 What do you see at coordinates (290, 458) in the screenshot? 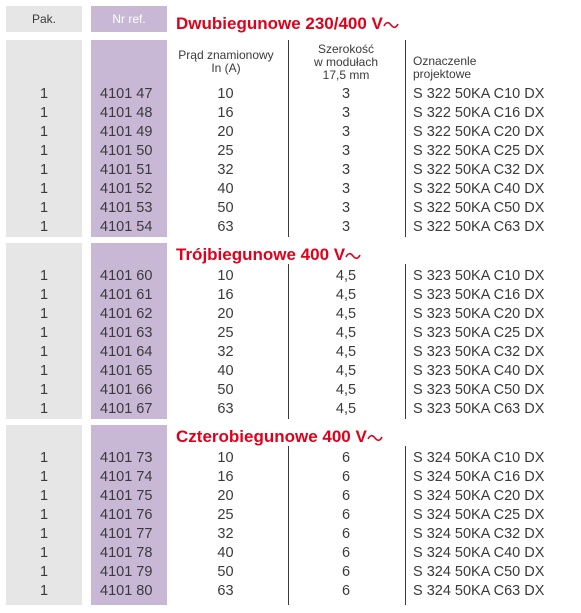
I see `table-row: 1 4101 73 10 6 S 324 50KA C10 DX` at bounding box center [290, 458].